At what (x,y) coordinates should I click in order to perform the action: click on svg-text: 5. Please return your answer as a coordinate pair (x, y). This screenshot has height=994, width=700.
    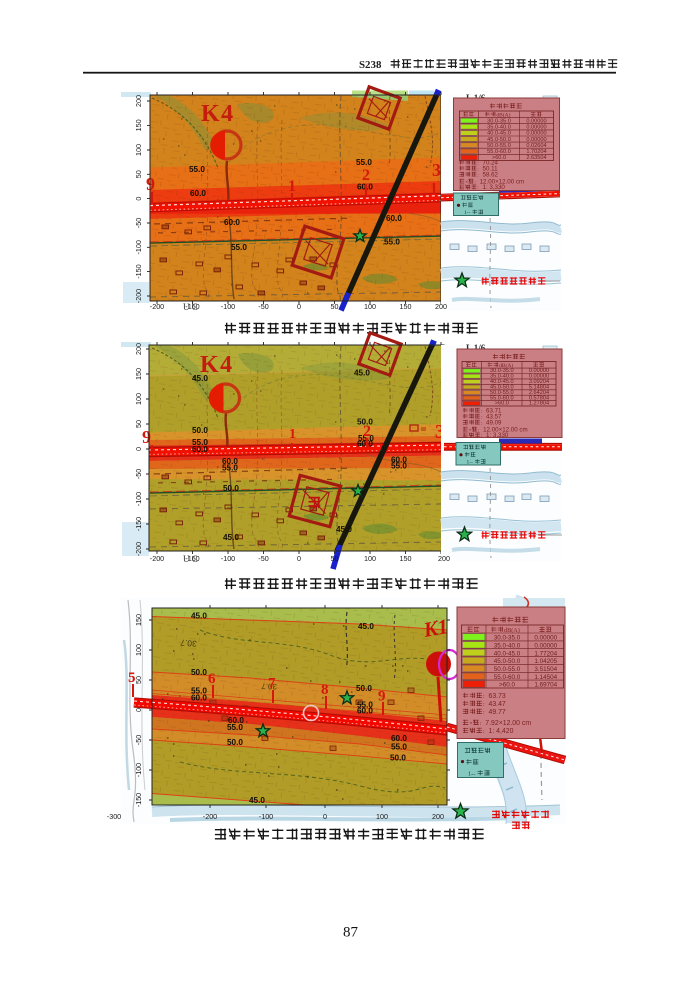
    Looking at the image, I should click on (132, 678).